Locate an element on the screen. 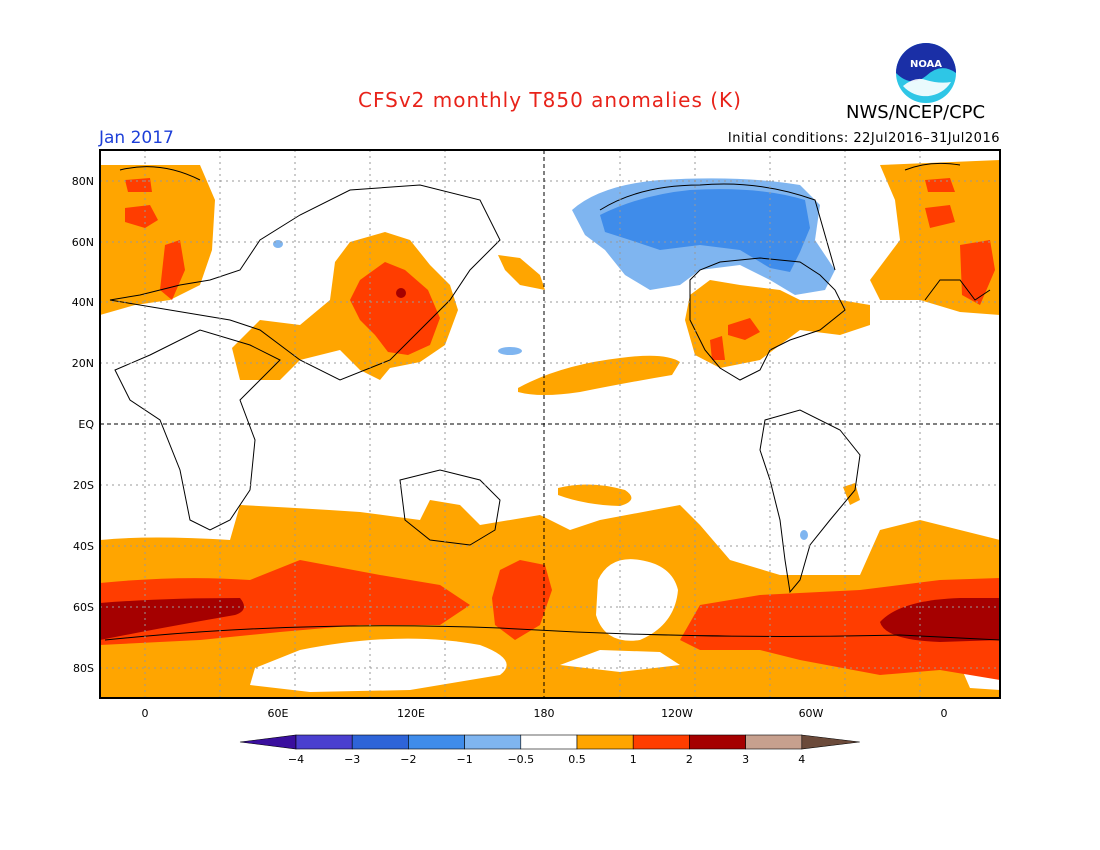  dark-red-core-east is located at coordinates (940, 620).